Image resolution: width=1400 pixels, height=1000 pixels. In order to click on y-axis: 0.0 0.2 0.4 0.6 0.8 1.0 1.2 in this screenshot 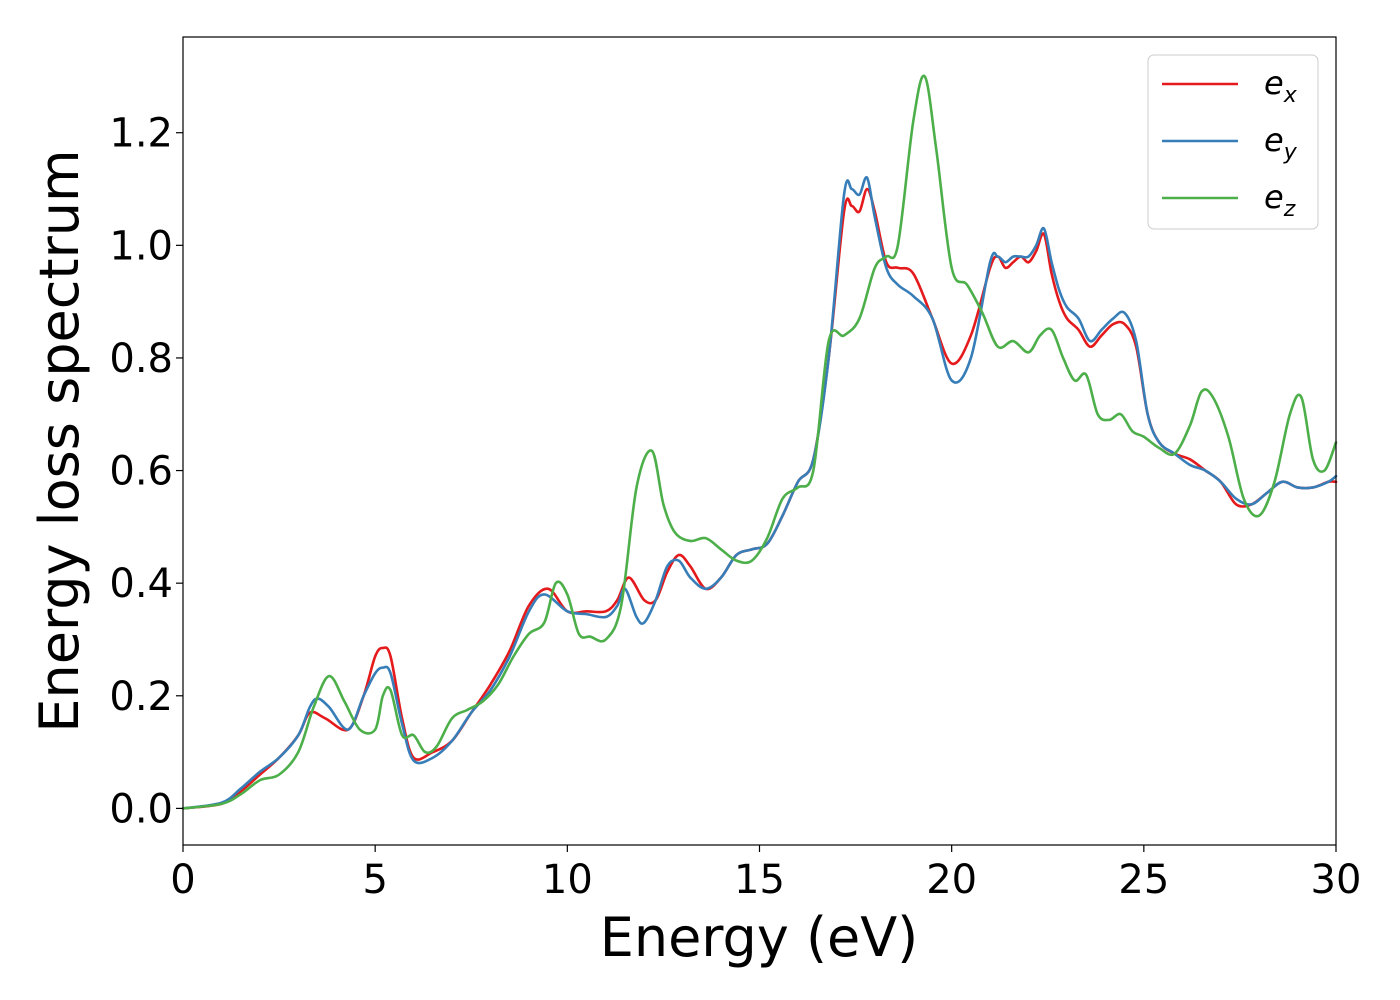, I will do `click(146, 471)`.